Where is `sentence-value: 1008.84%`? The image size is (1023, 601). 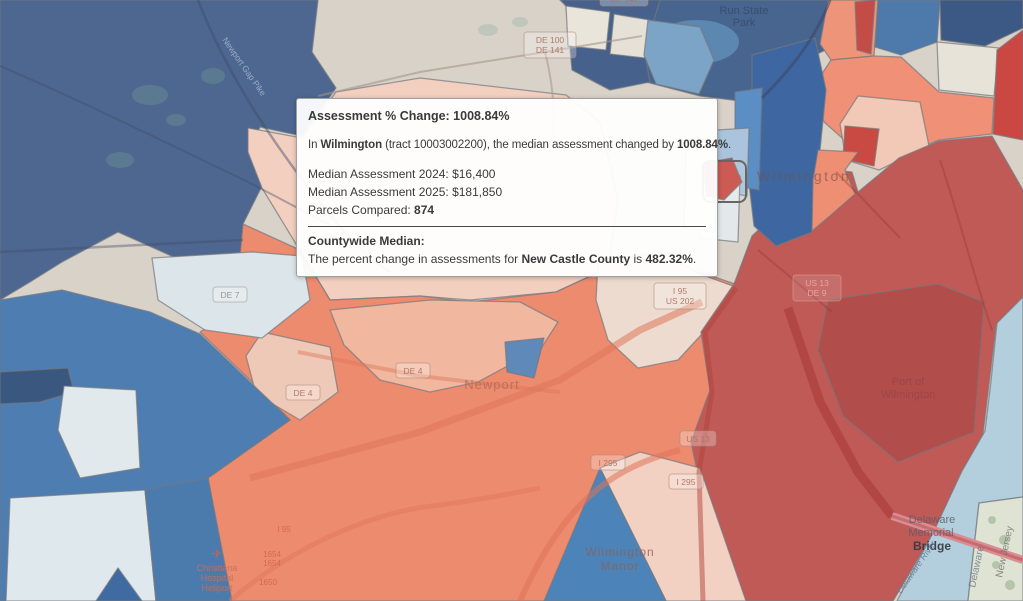
sentence-value: 1008.84% is located at coordinates (702, 145).